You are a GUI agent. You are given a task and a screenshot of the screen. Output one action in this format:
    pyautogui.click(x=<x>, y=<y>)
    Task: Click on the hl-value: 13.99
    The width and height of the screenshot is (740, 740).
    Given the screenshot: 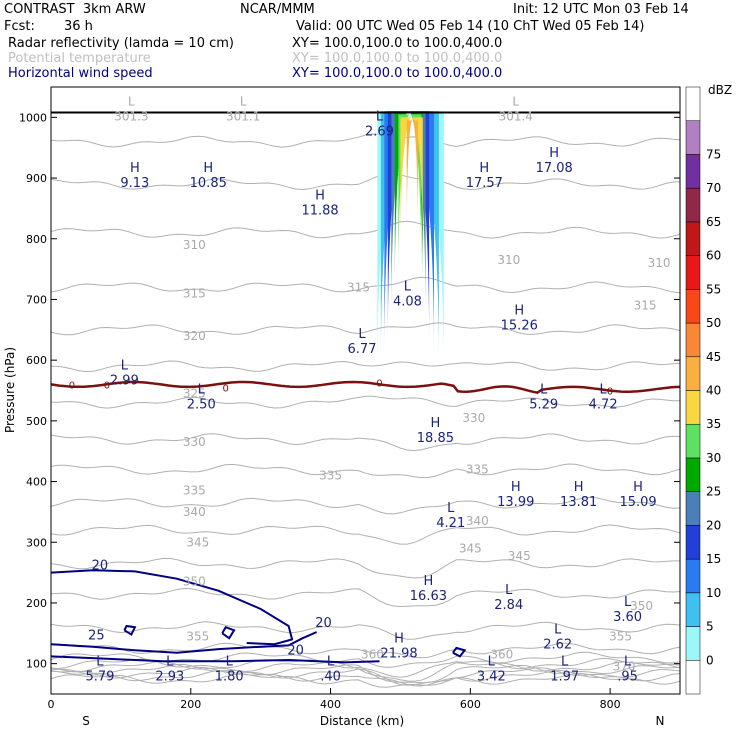 What is the action you would take?
    pyautogui.click(x=515, y=502)
    